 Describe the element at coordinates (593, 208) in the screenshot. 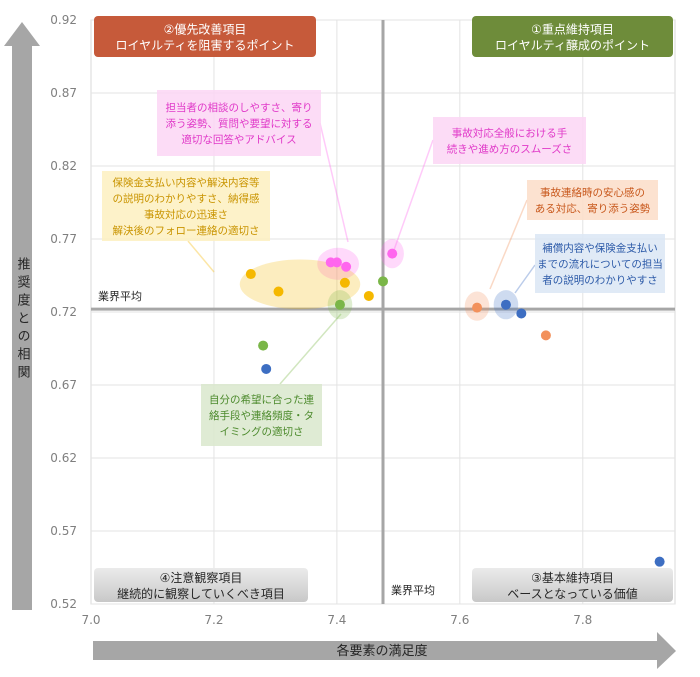

I see `annotation-text: ある対応、寄り添う姿勢` at that location.